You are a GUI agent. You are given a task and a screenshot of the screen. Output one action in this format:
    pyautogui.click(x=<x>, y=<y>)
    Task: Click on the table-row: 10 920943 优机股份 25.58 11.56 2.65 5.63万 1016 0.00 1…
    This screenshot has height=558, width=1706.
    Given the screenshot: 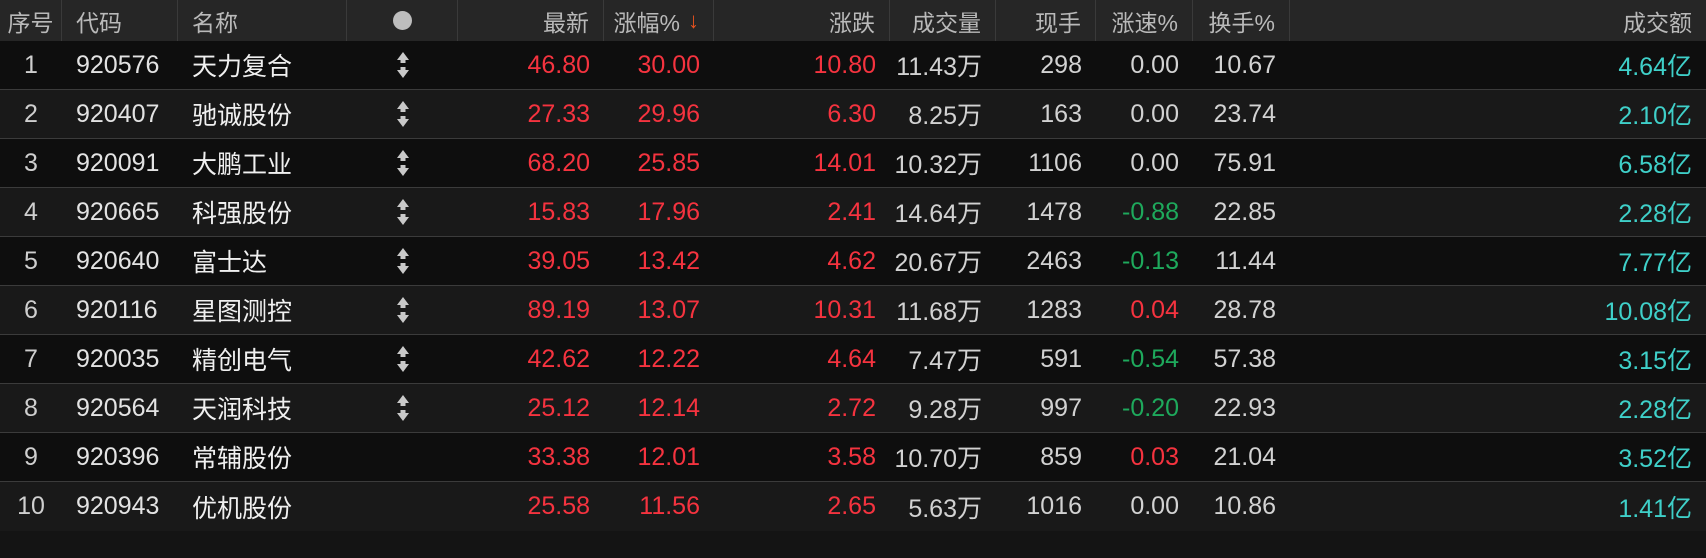 What is the action you would take?
    pyautogui.click(x=853, y=506)
    